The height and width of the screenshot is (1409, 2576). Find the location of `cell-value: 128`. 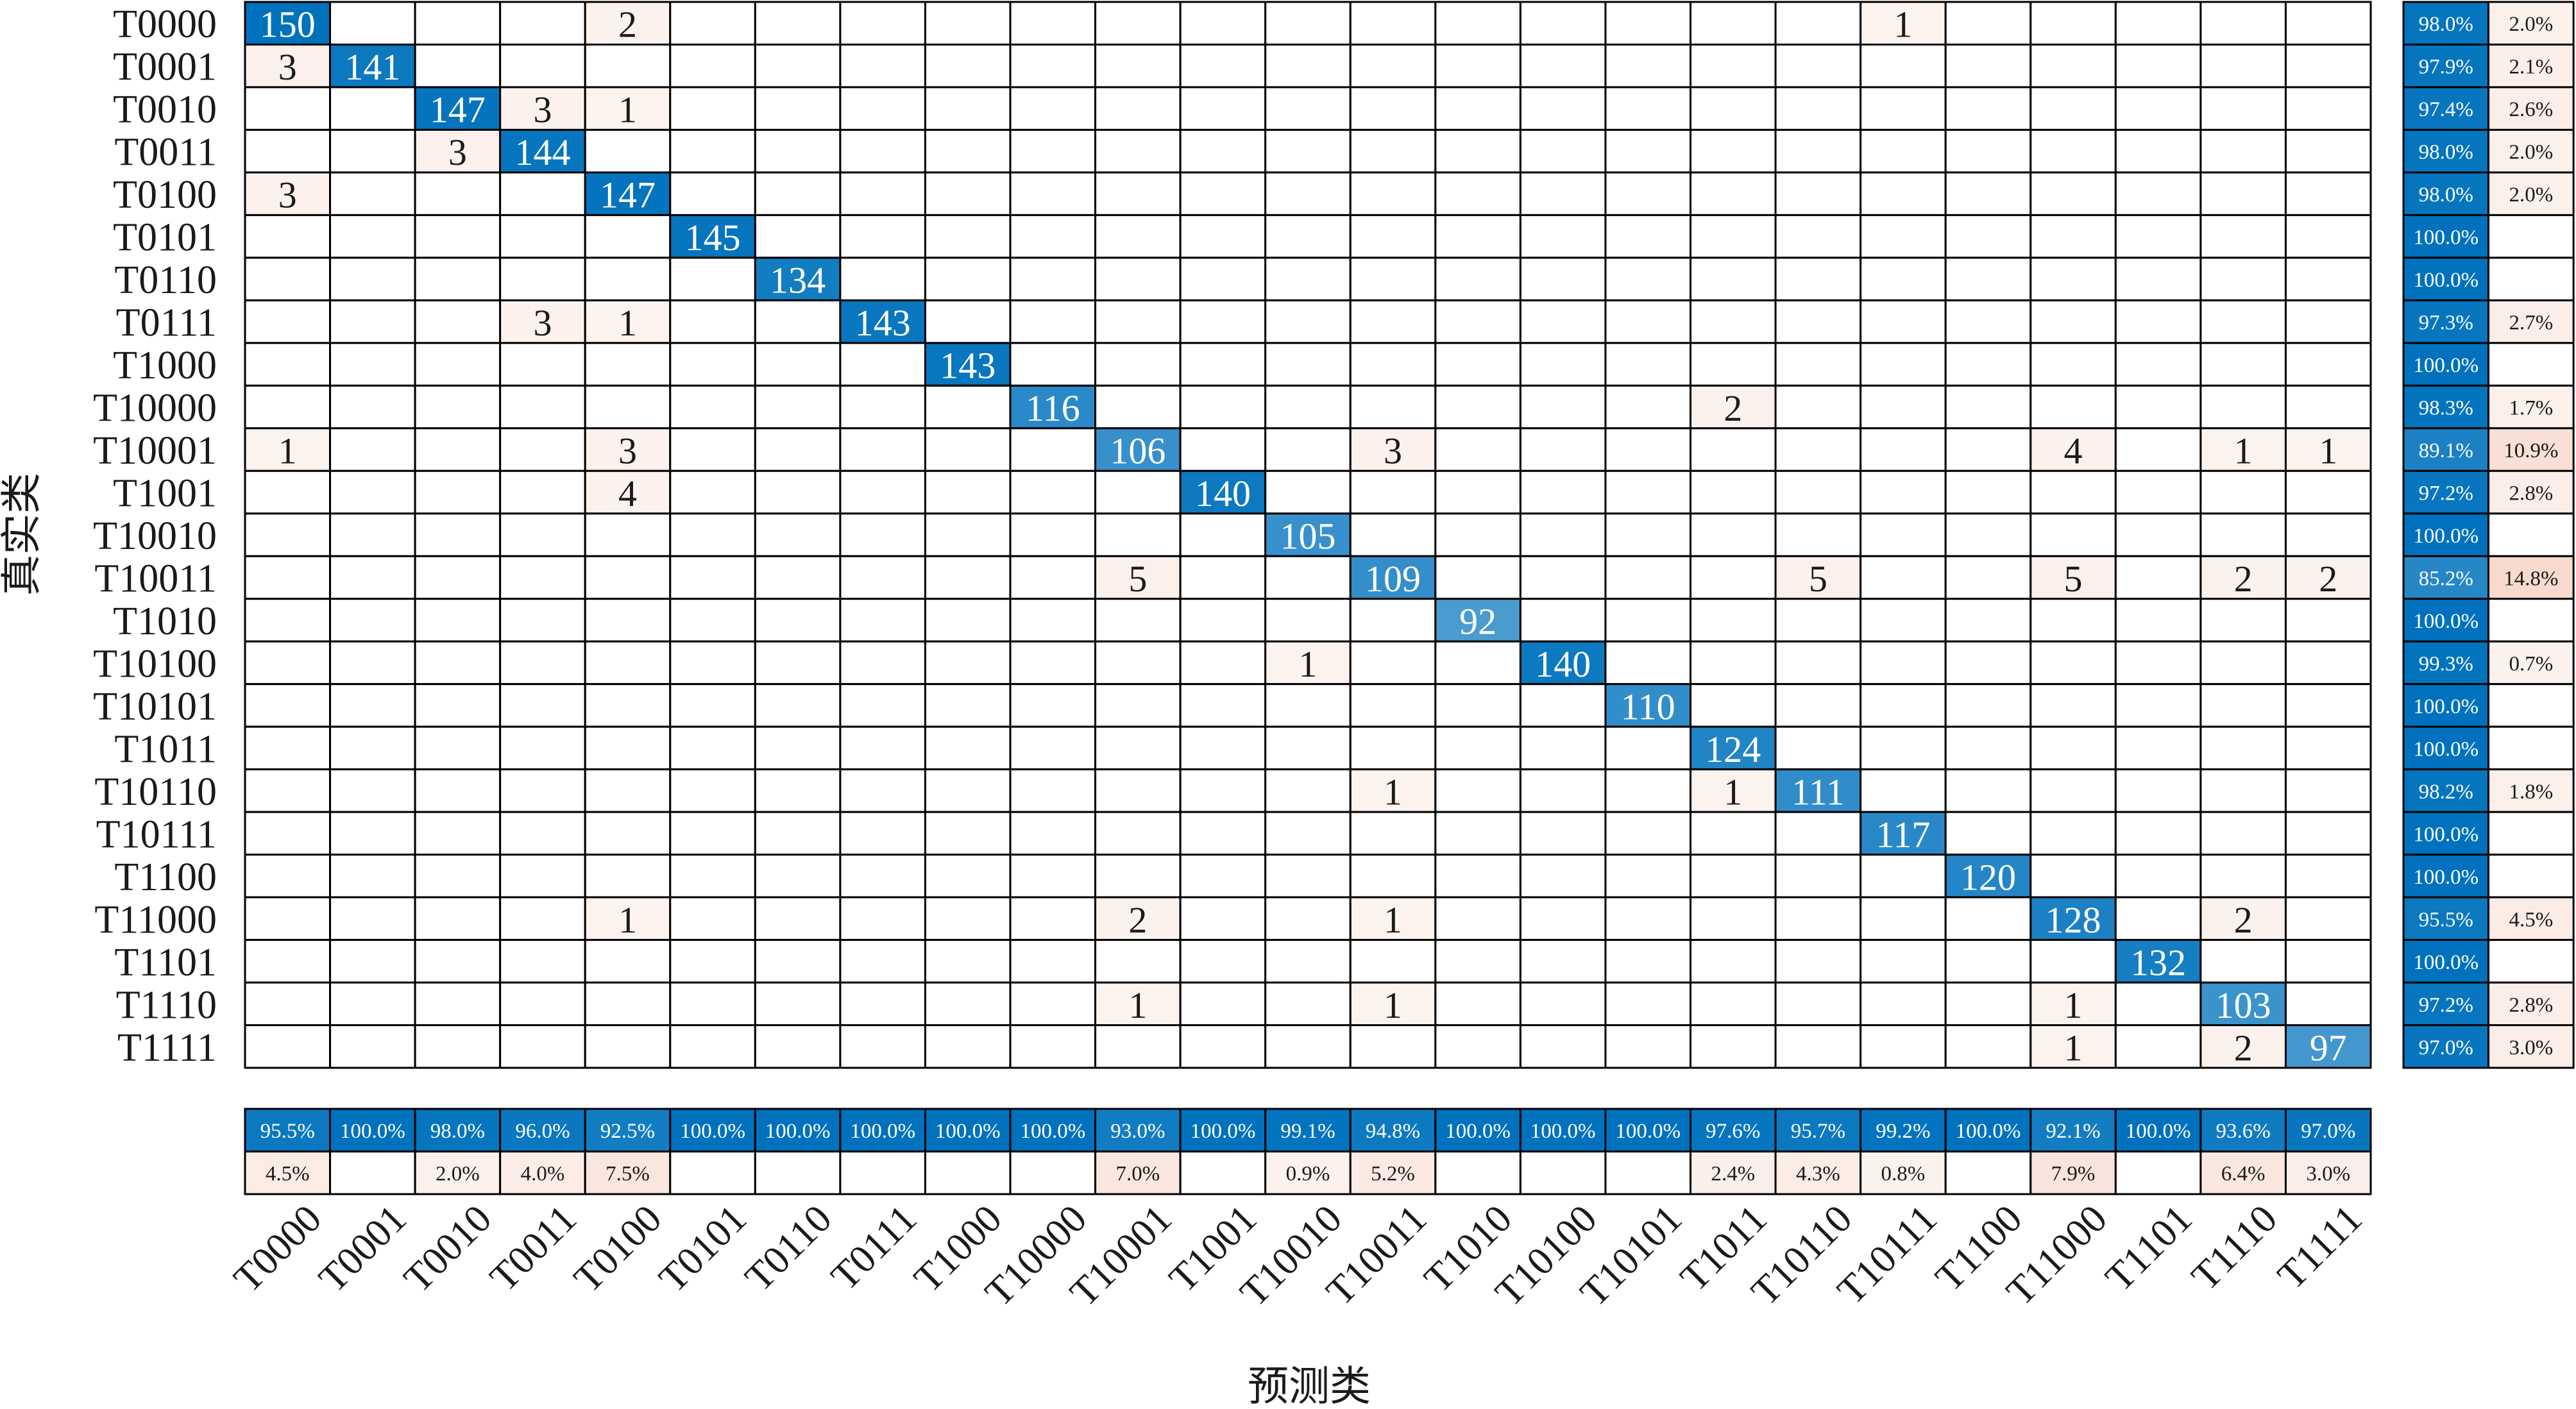

cell-value: 128 is located at coordinates (2073, 920).